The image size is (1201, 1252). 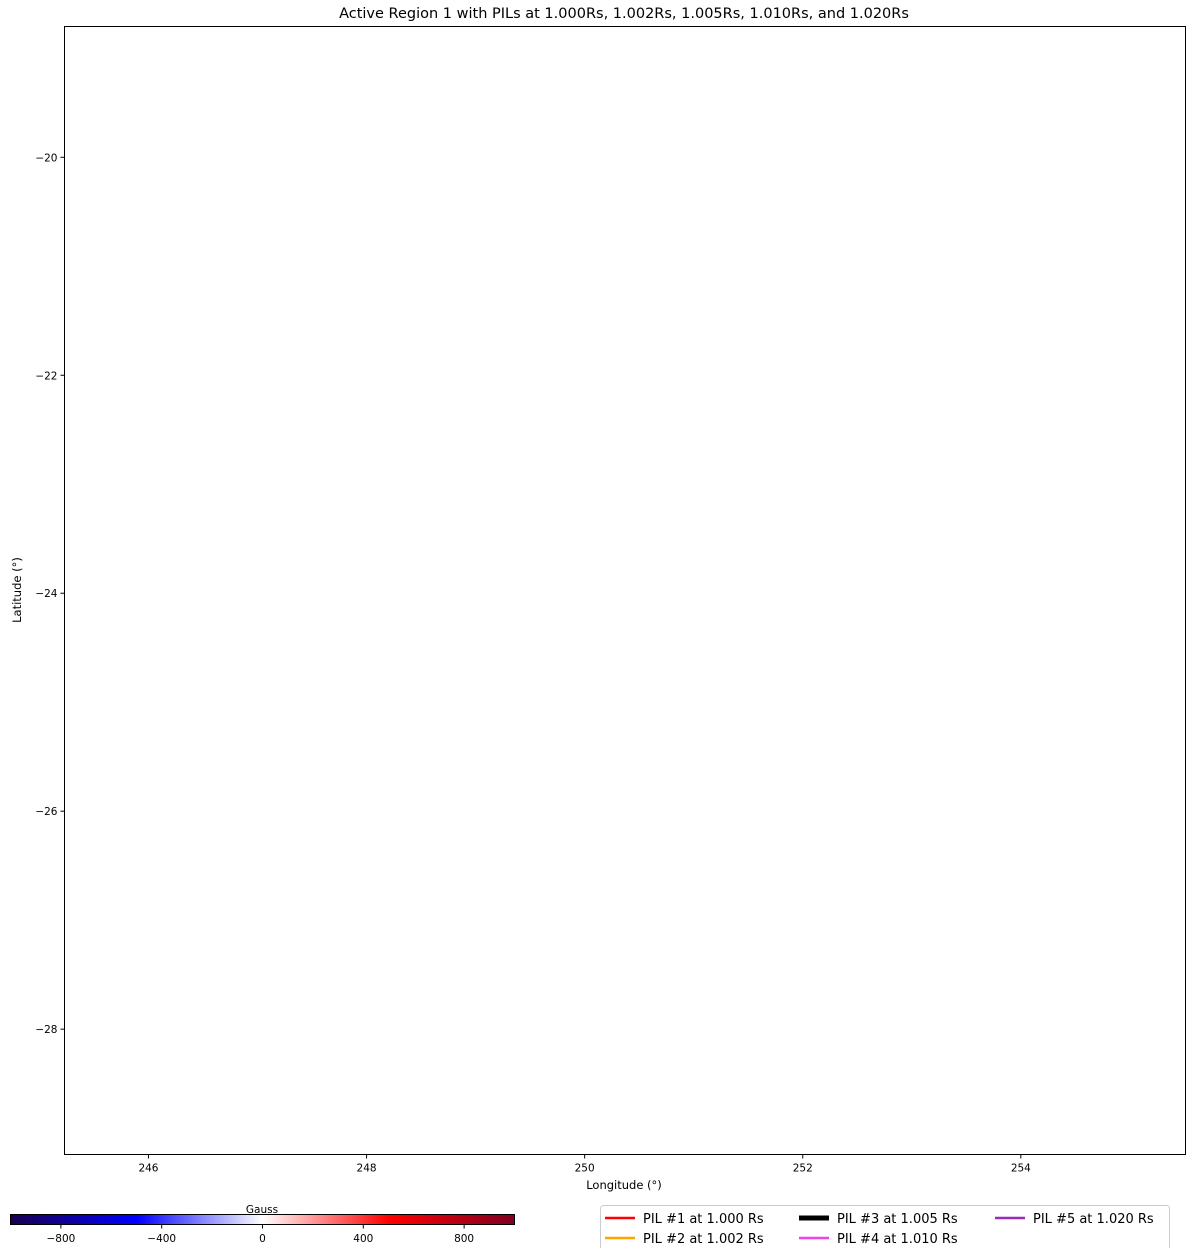 I want to click on x-tick-label: 250, so click(x=585, y=1169).